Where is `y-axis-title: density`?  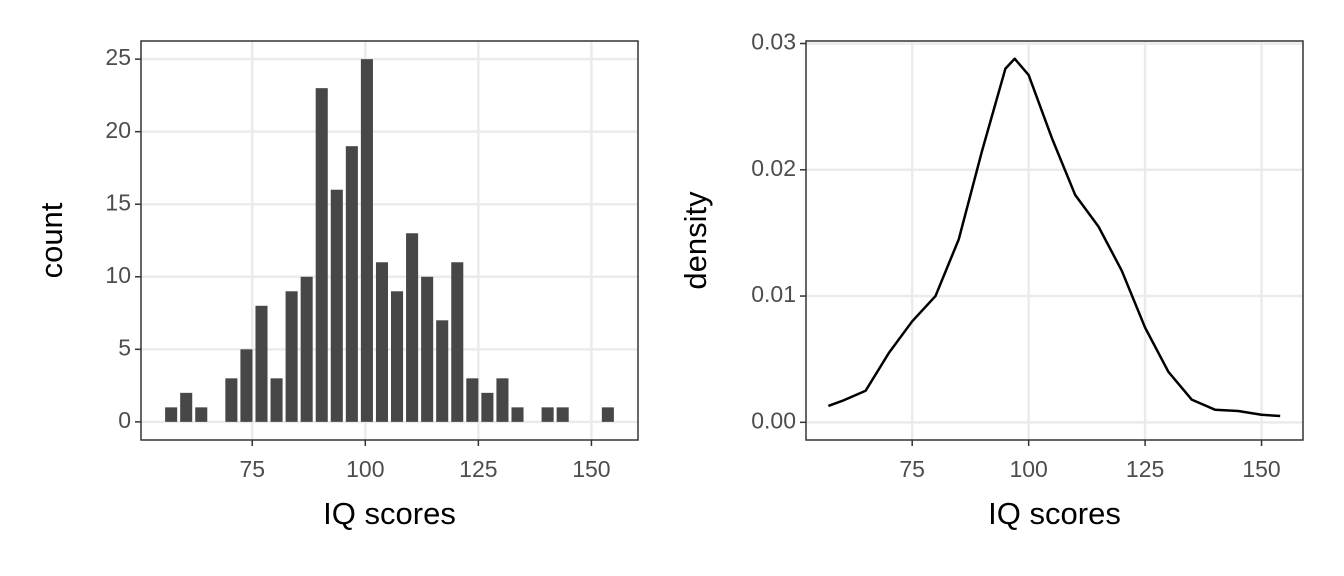 y-axis-title: density is located at coordinates (695, 240).